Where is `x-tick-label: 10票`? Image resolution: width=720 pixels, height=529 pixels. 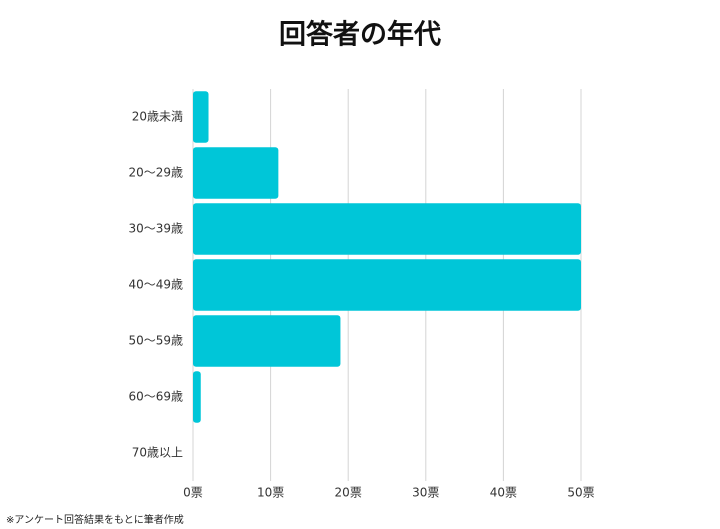
x-tick-label: 10票 is located at coordinates (270, 493).